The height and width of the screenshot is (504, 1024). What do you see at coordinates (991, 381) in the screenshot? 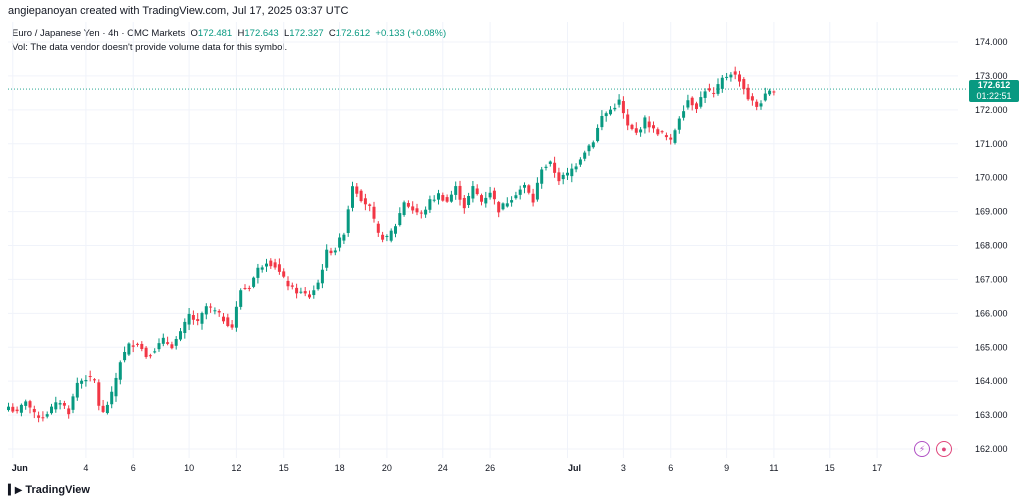
I see `price-tick-label: 164.000` at bounding box center [991, 381].